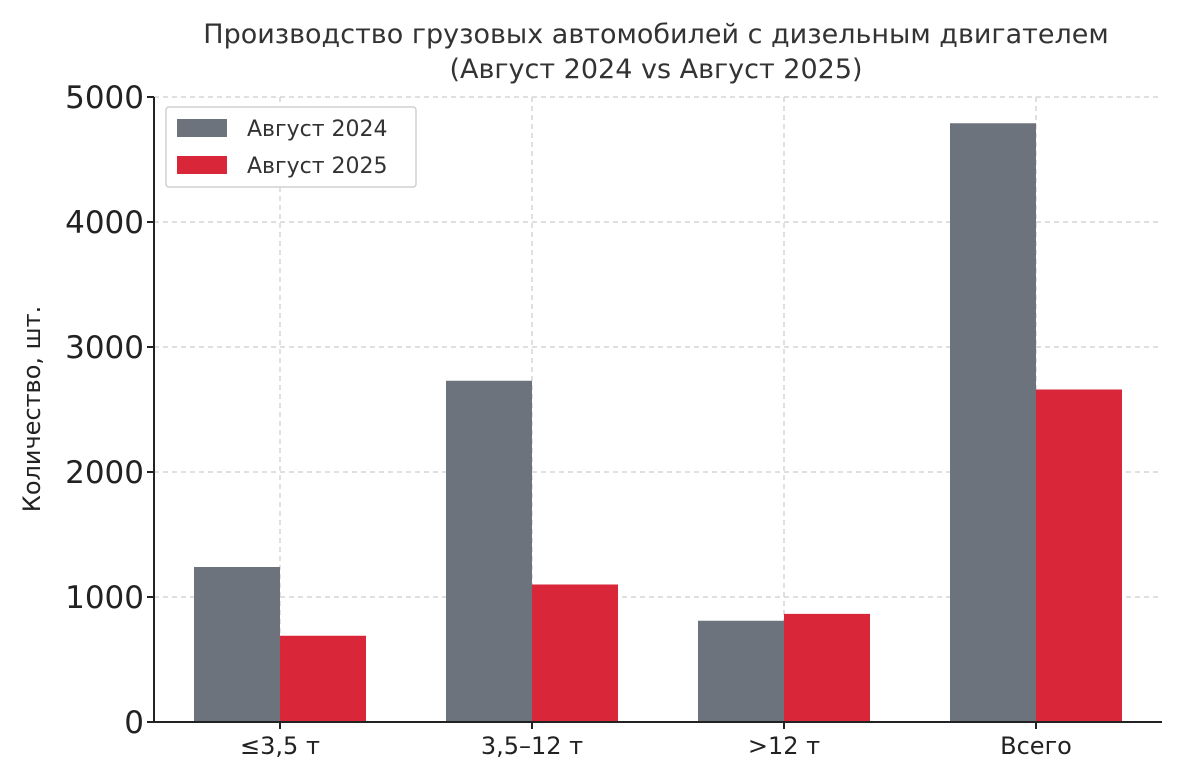 The width and height of the screenshot is (1187, 780). I want to click on y-tick-label: 2000, so click(104, 473).